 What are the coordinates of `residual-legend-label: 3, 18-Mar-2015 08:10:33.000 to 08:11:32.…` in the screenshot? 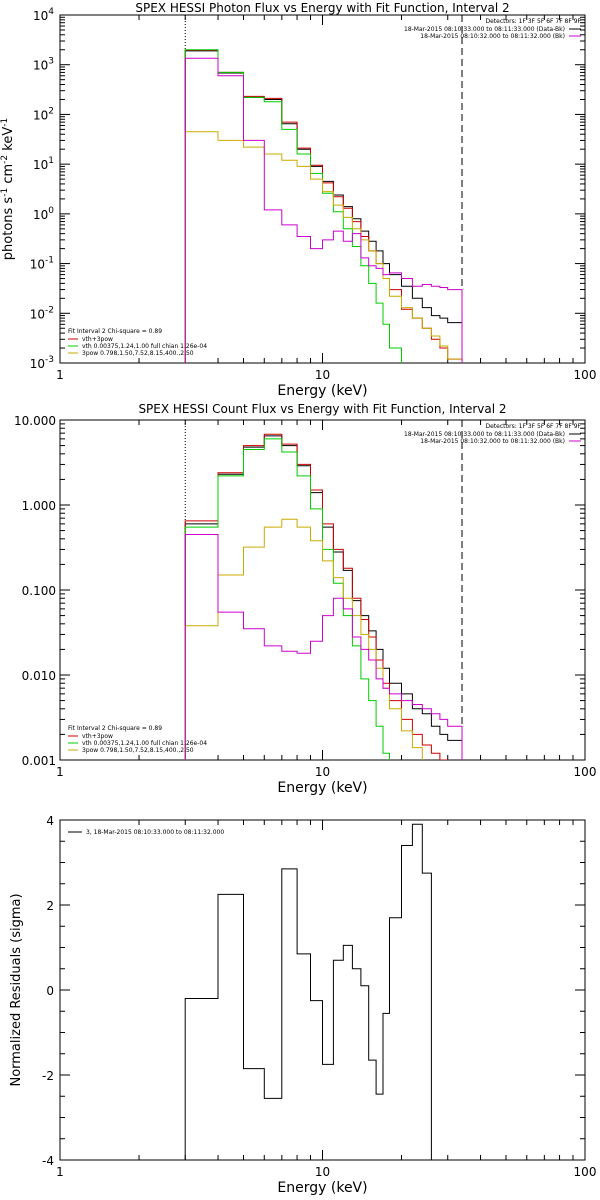 It's located at (155, 832).